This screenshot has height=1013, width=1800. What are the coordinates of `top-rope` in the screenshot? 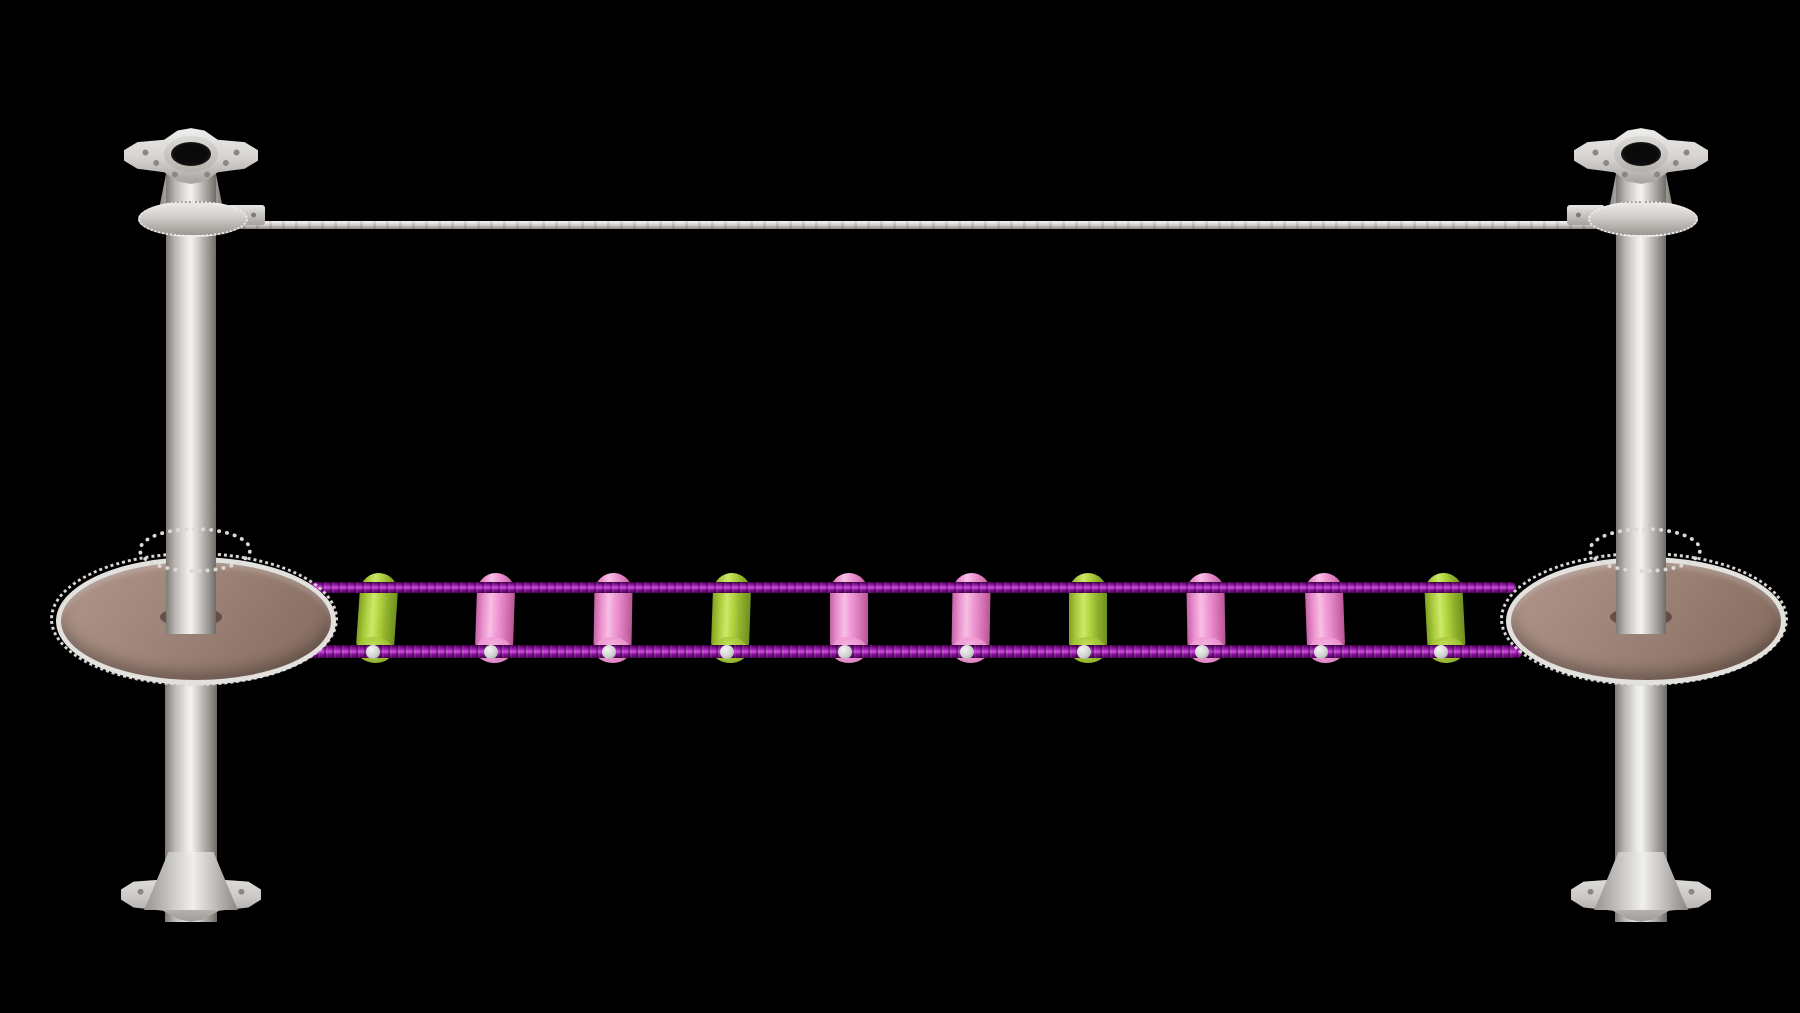 It's located at (911, 587).